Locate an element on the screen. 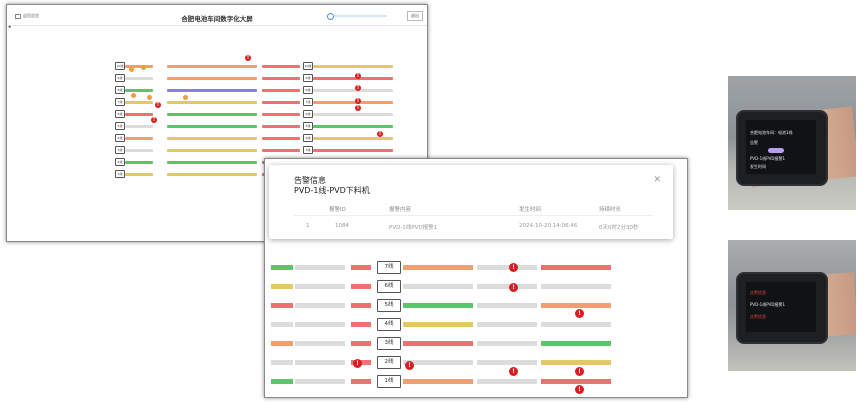  line-label: 6线 is located at coordinates (389, 286).